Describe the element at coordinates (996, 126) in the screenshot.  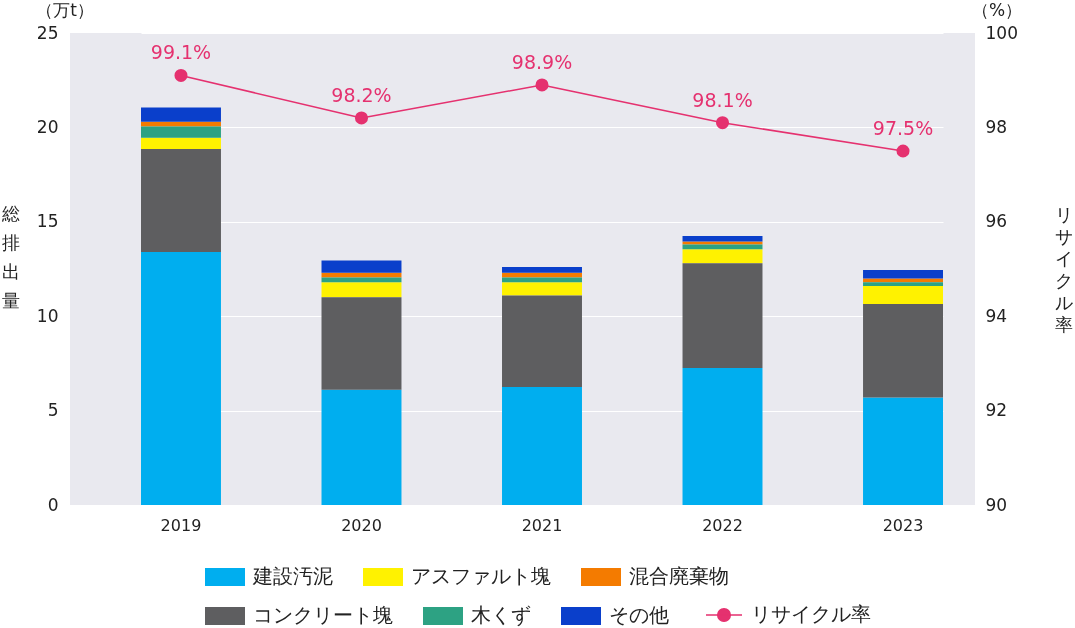
I see `y2-tick-label: 98` at that location.